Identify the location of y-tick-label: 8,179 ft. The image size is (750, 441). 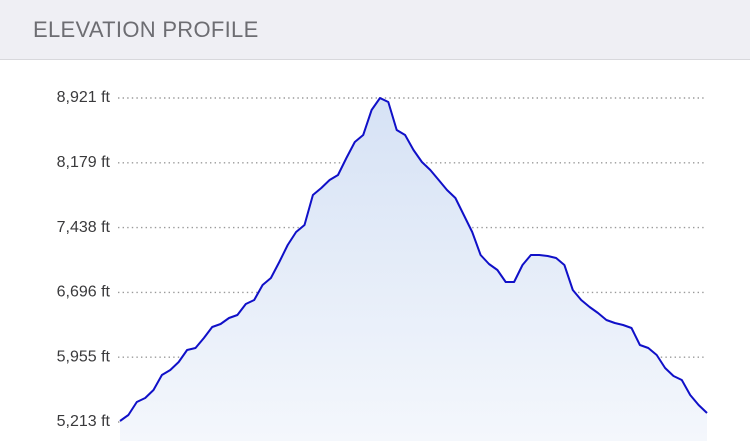
(84, 162).